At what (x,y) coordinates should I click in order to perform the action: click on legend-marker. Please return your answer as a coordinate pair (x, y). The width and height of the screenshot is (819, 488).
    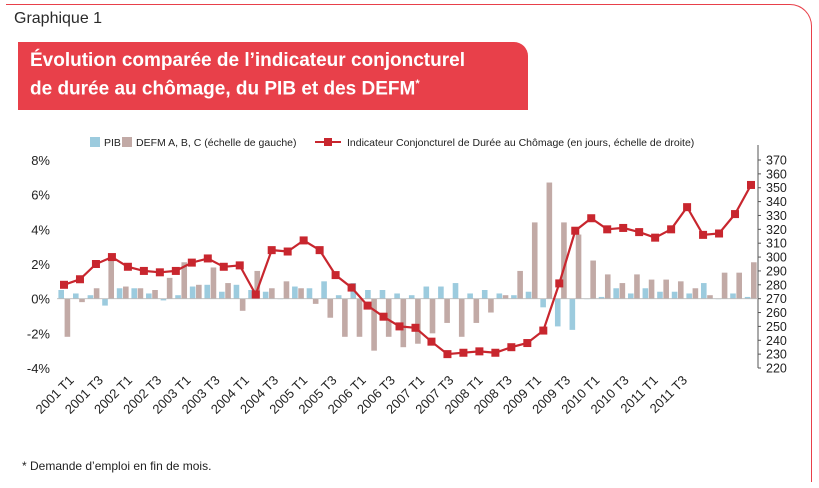
    Looking at the image, I should click on (328, 142).